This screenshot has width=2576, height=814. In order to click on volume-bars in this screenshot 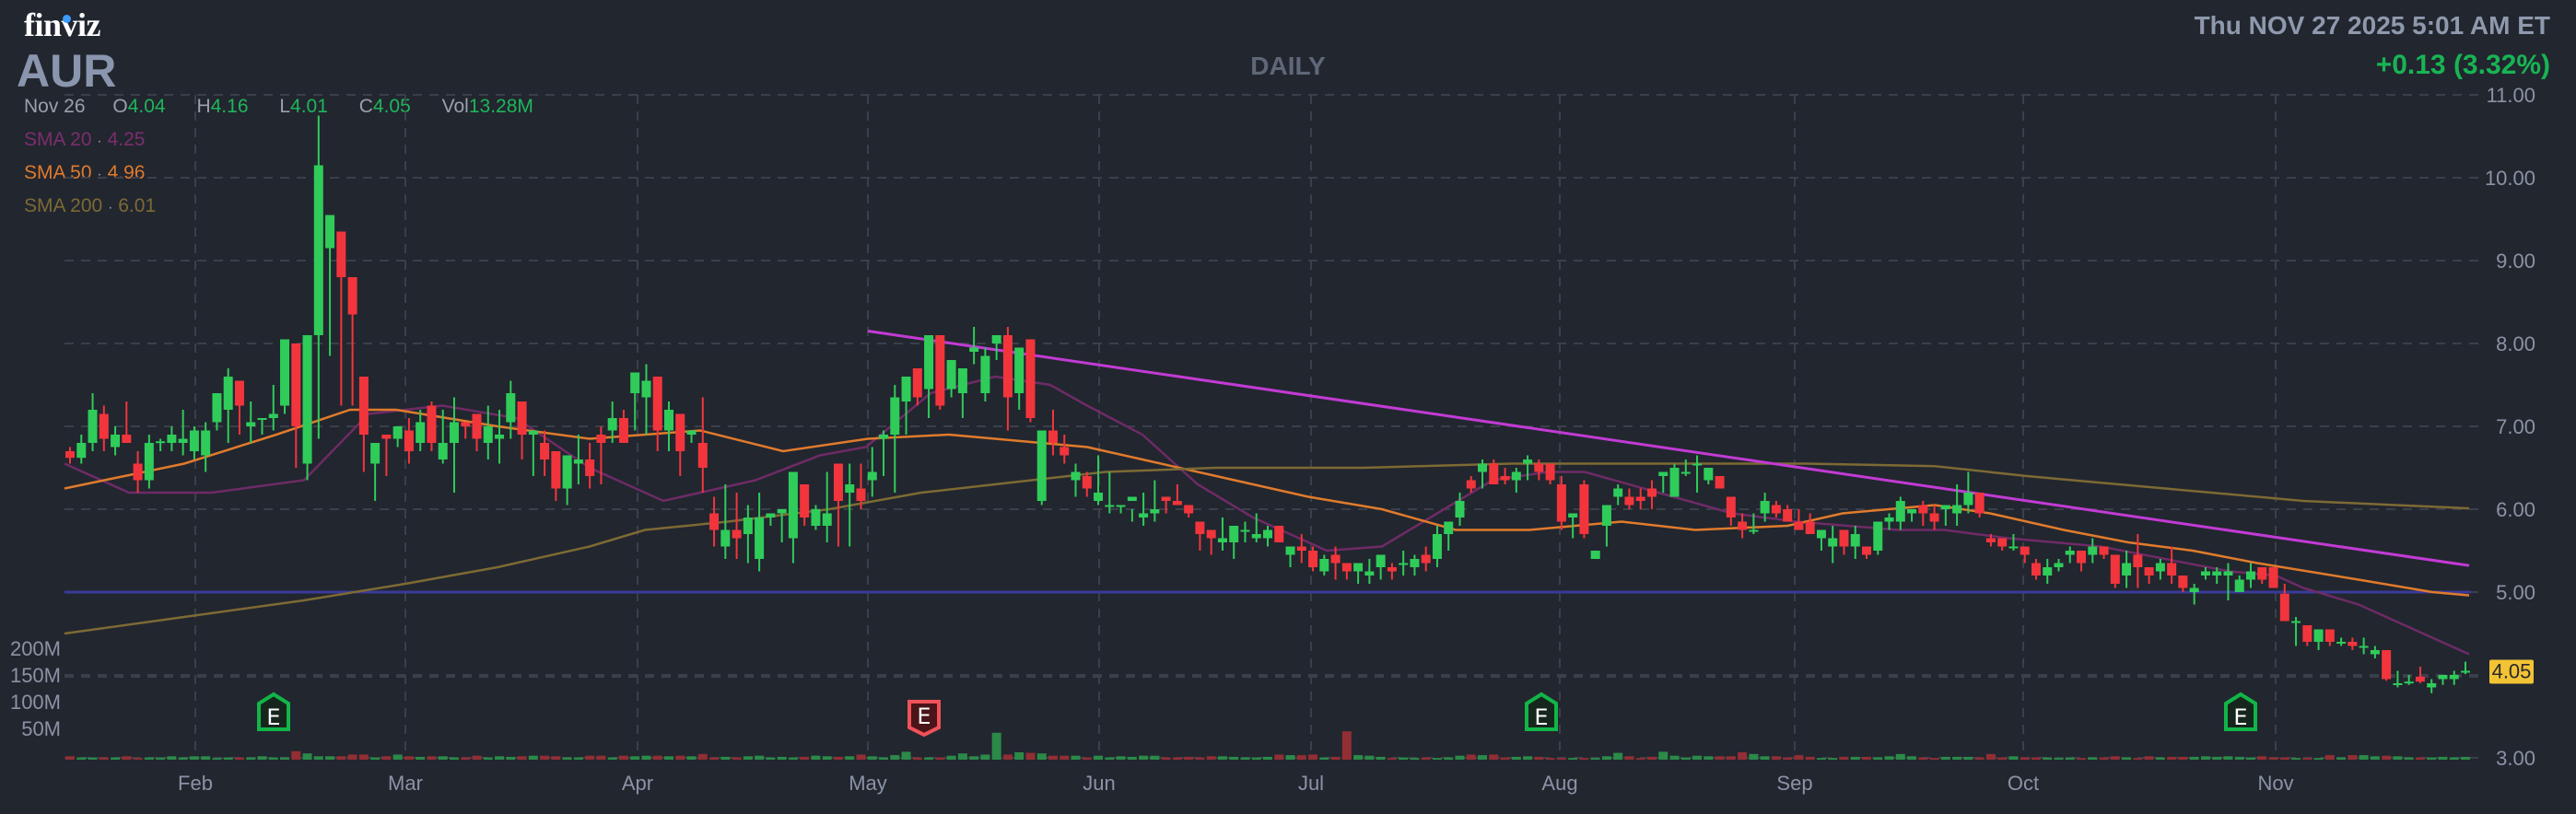, I will do `click(1267, 745)`.